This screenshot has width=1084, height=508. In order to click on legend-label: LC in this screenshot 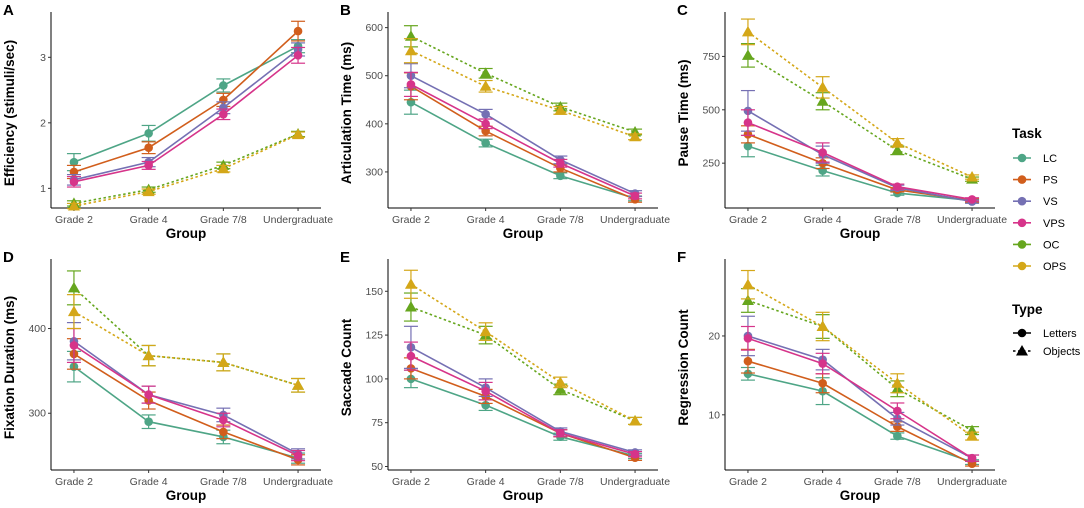, I will do `click(1050, 159)`.